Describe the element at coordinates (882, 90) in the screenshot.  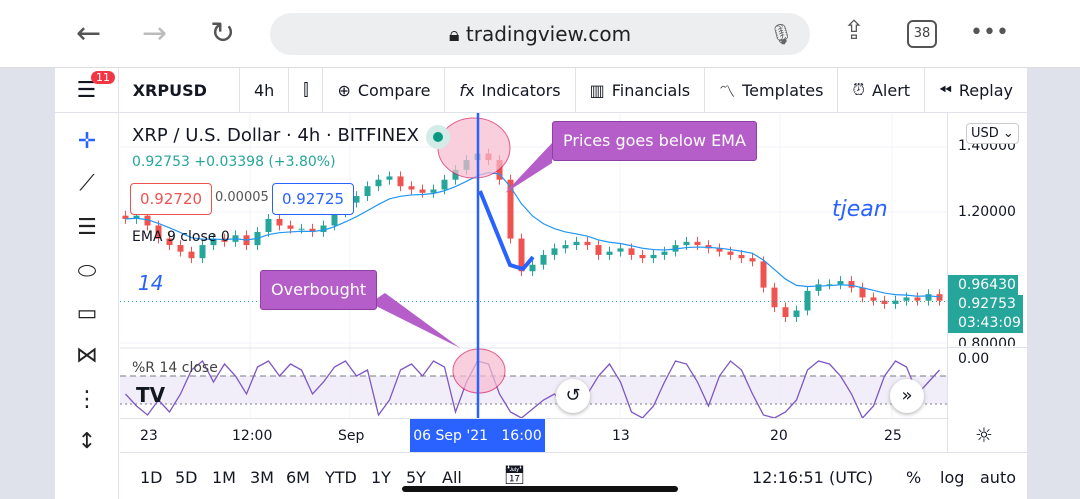
I see `alert-button: ⏰︎ Alert` at that location.